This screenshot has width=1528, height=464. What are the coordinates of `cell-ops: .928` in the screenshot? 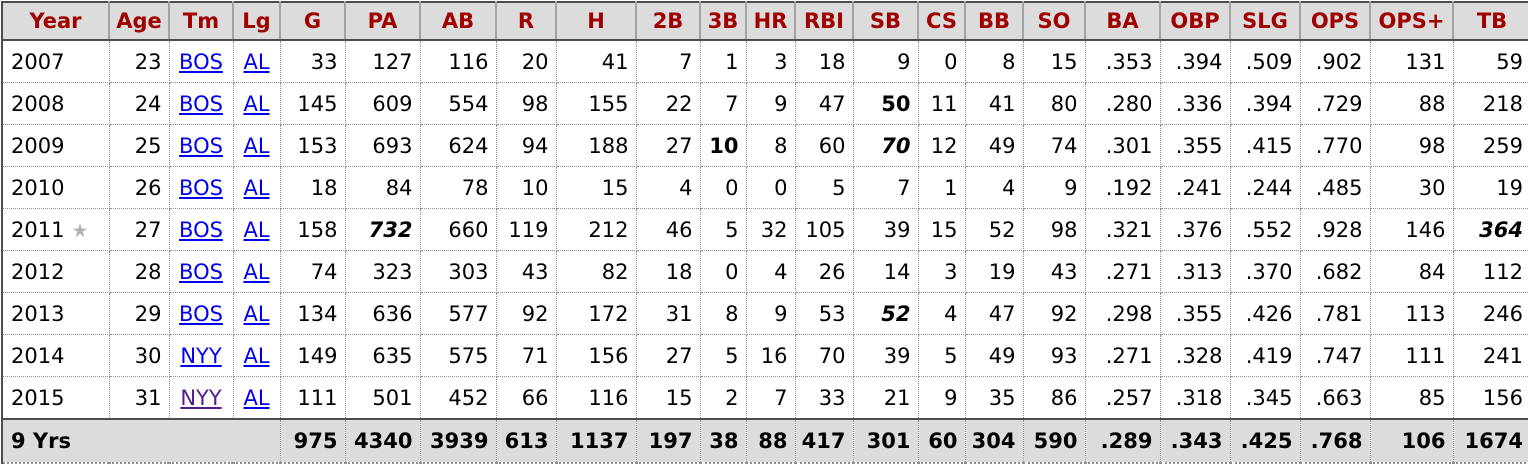 It's located at (1335, 229).